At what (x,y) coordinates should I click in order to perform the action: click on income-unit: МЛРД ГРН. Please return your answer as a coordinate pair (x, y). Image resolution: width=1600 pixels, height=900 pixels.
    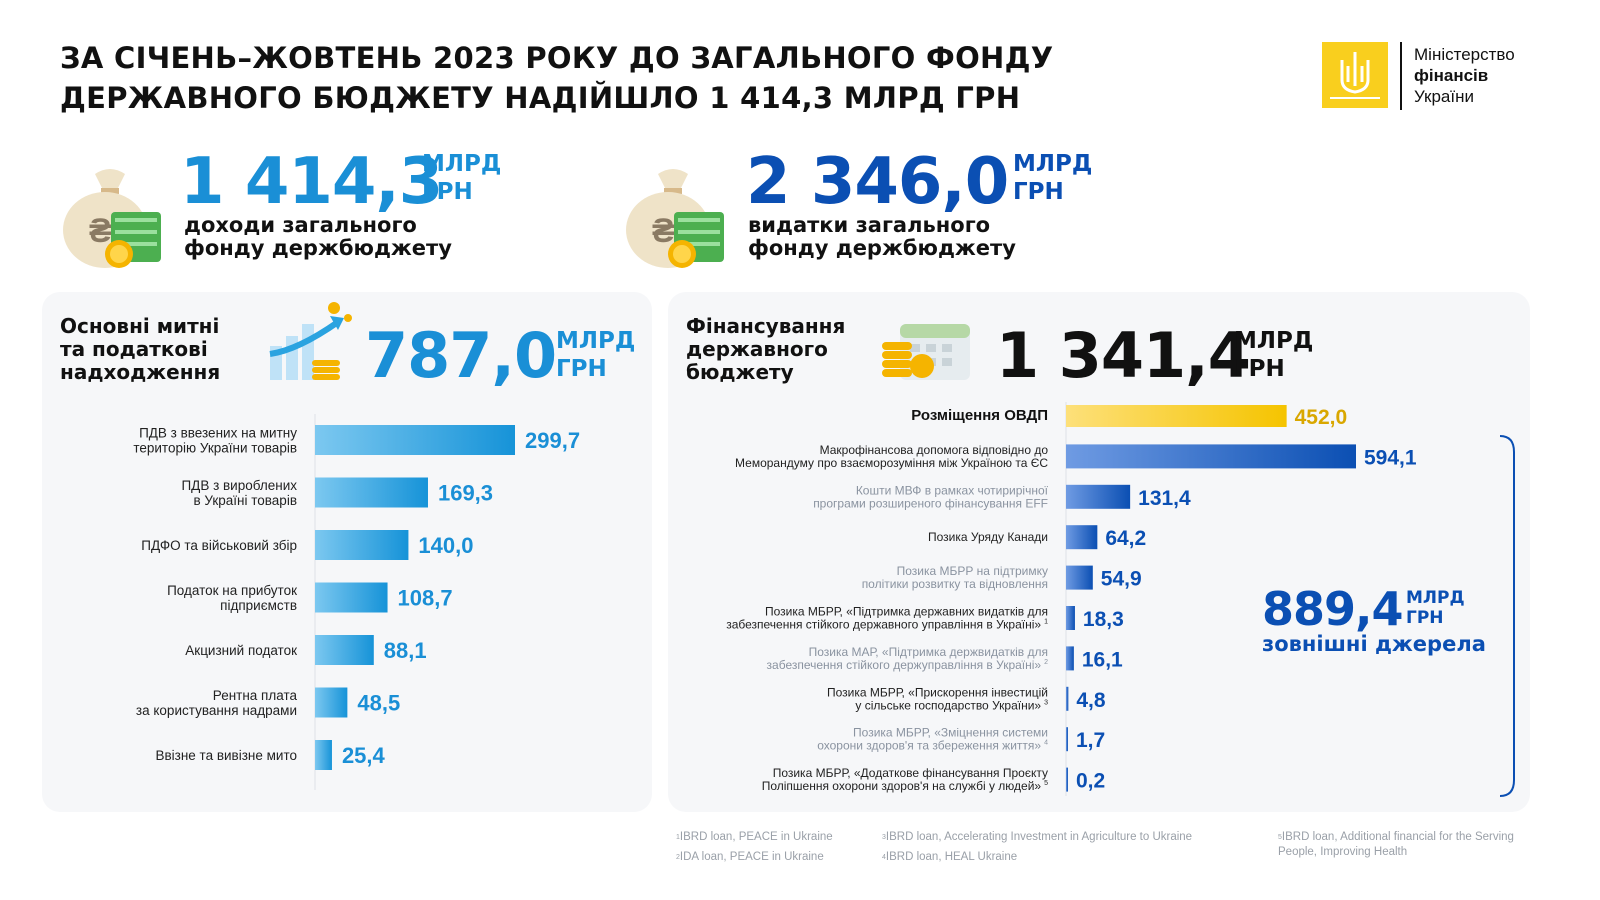
    Looking at the image, I should click on (461, 178).